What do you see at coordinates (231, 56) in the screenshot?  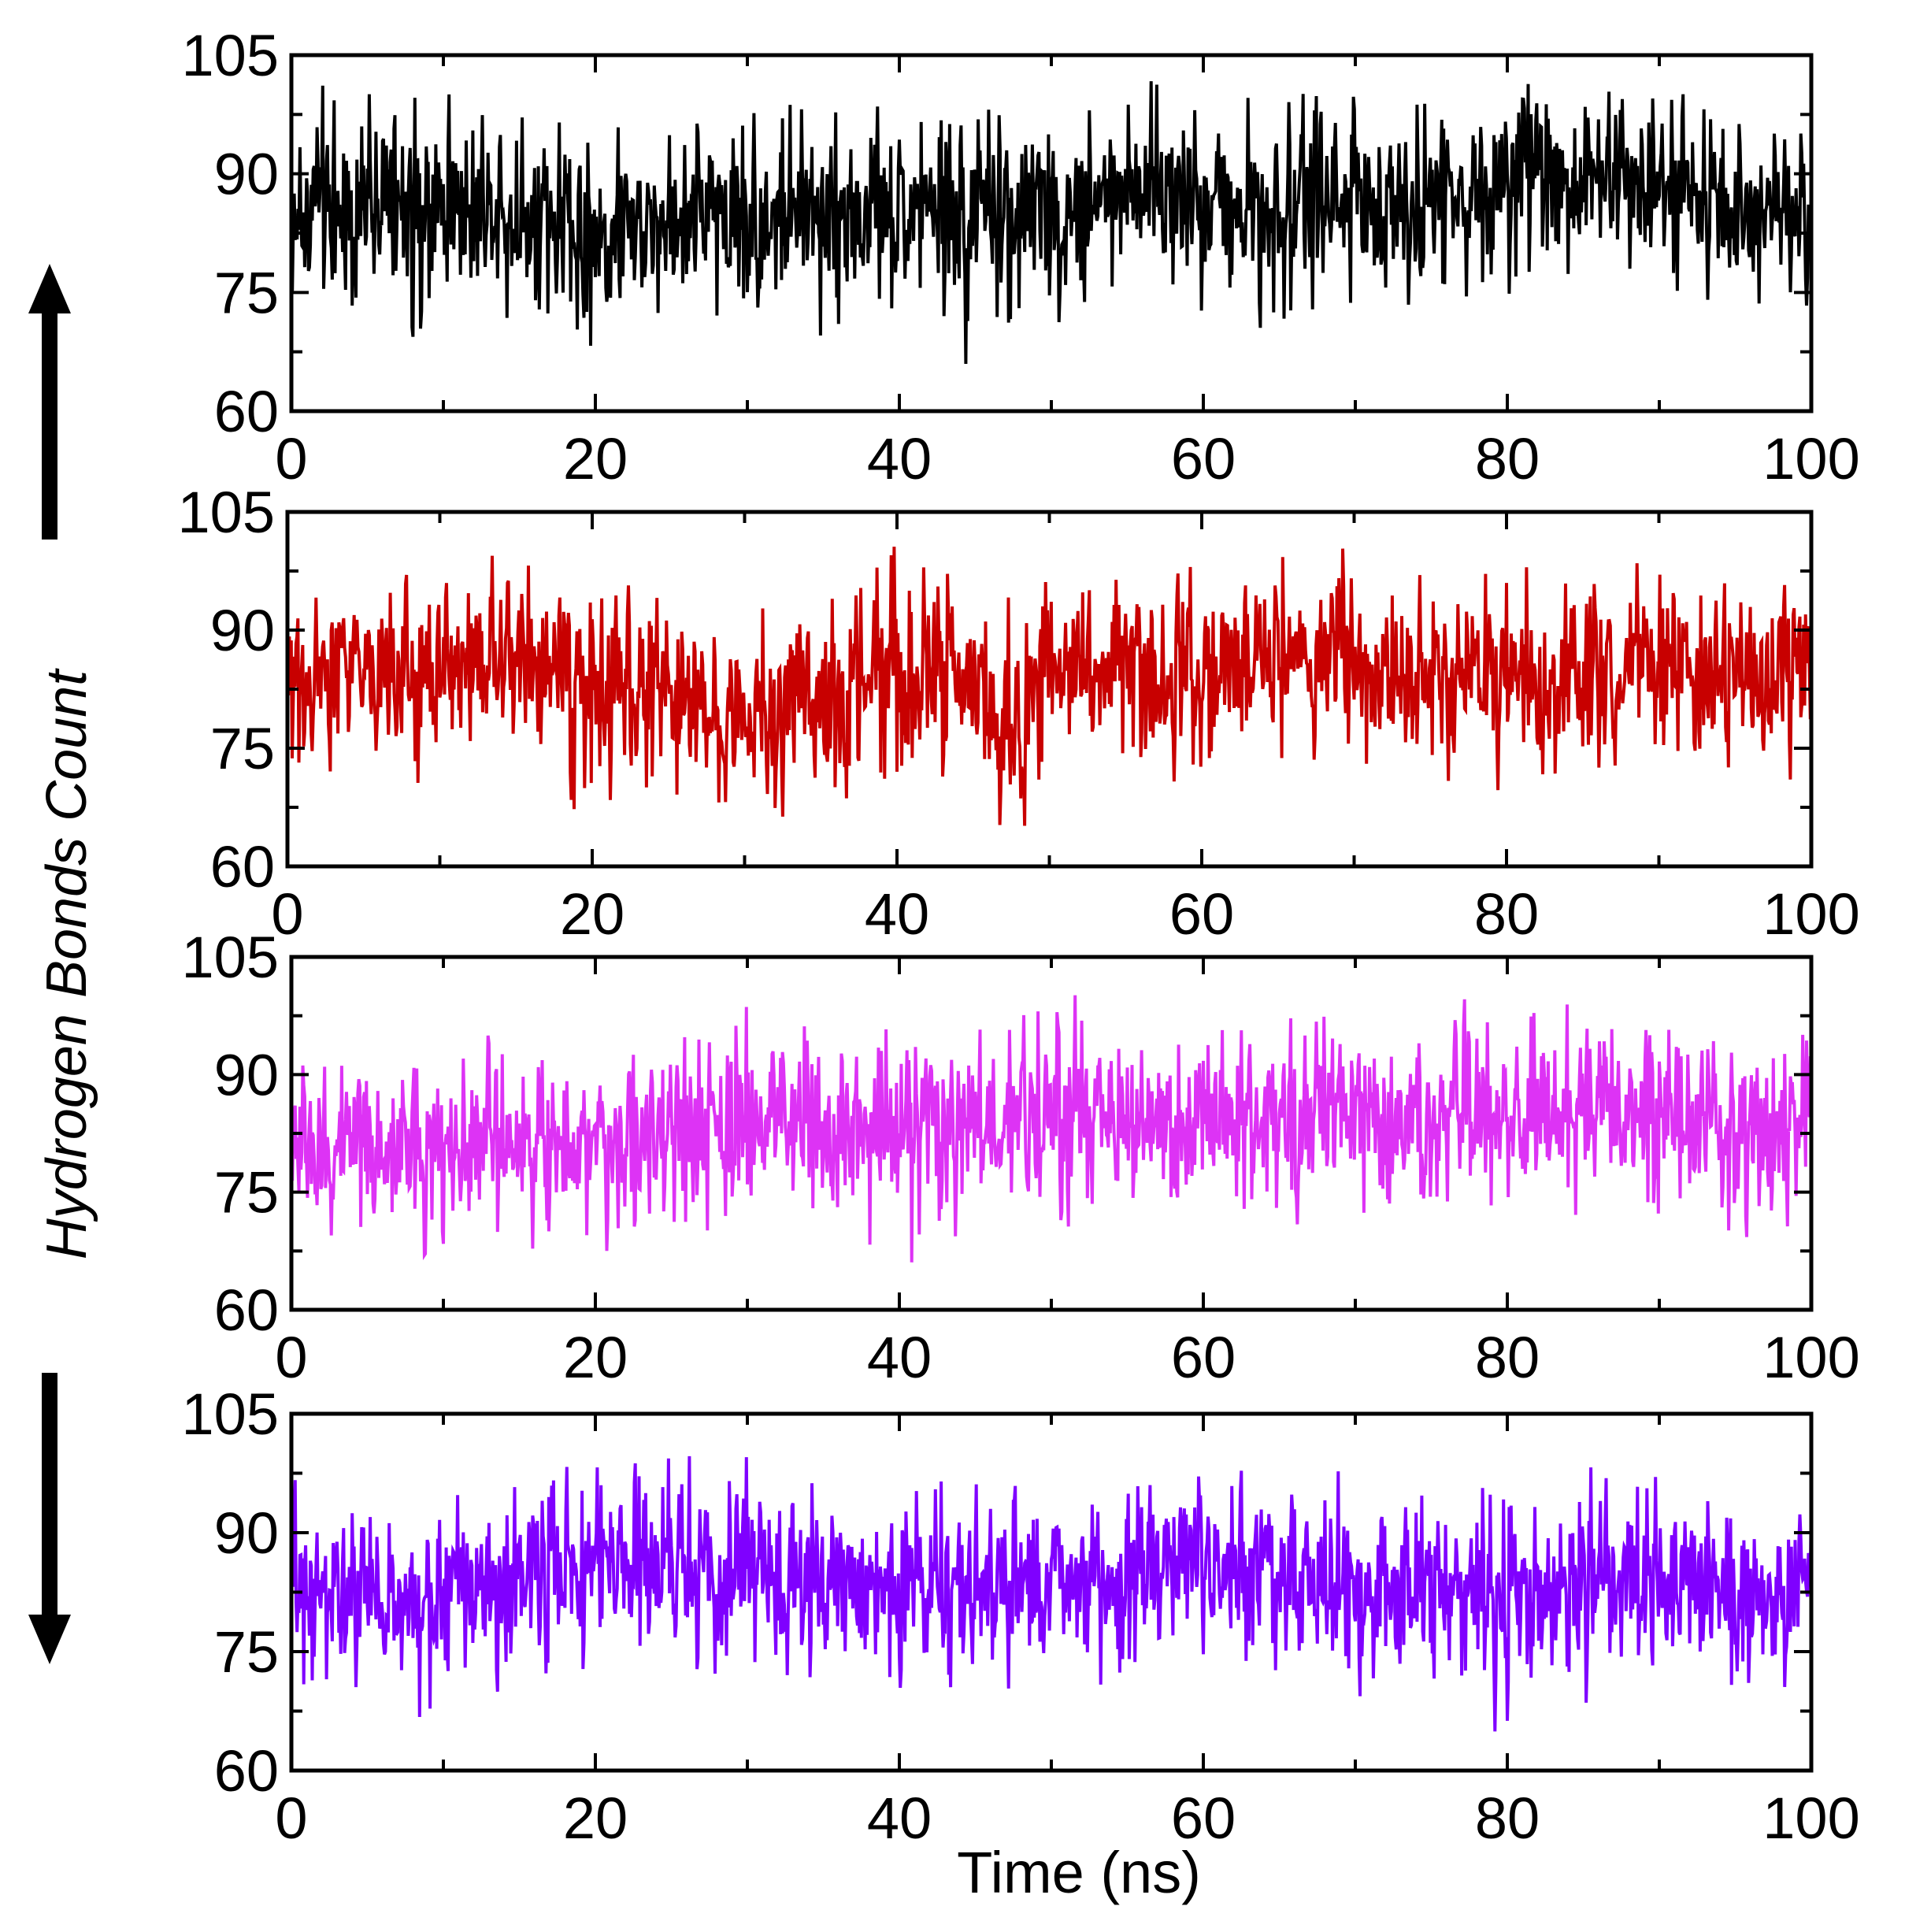 I see `y-tick-label-1-105: 105` at bounding box center [231, 56].